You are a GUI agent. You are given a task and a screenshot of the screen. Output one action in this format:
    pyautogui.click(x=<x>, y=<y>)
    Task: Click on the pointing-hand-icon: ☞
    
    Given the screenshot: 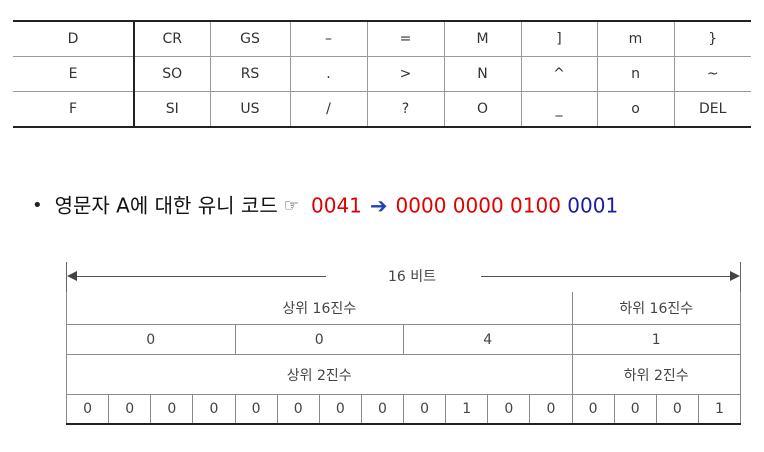 What is the action you would take?
    pyautogui.click(x=291, y=205)
    